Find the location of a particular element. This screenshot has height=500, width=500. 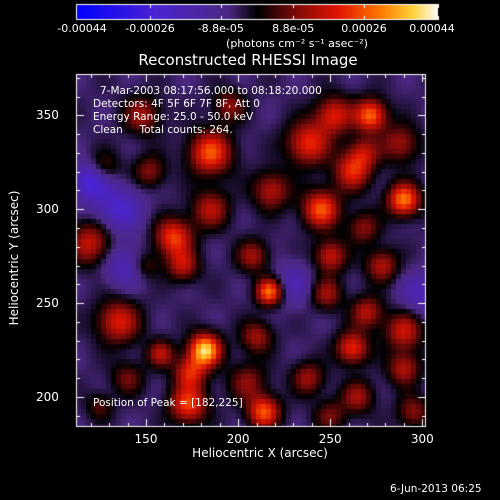

info-clean-counts: Clean Total counts: 264. is located at coordinates (163, 130).